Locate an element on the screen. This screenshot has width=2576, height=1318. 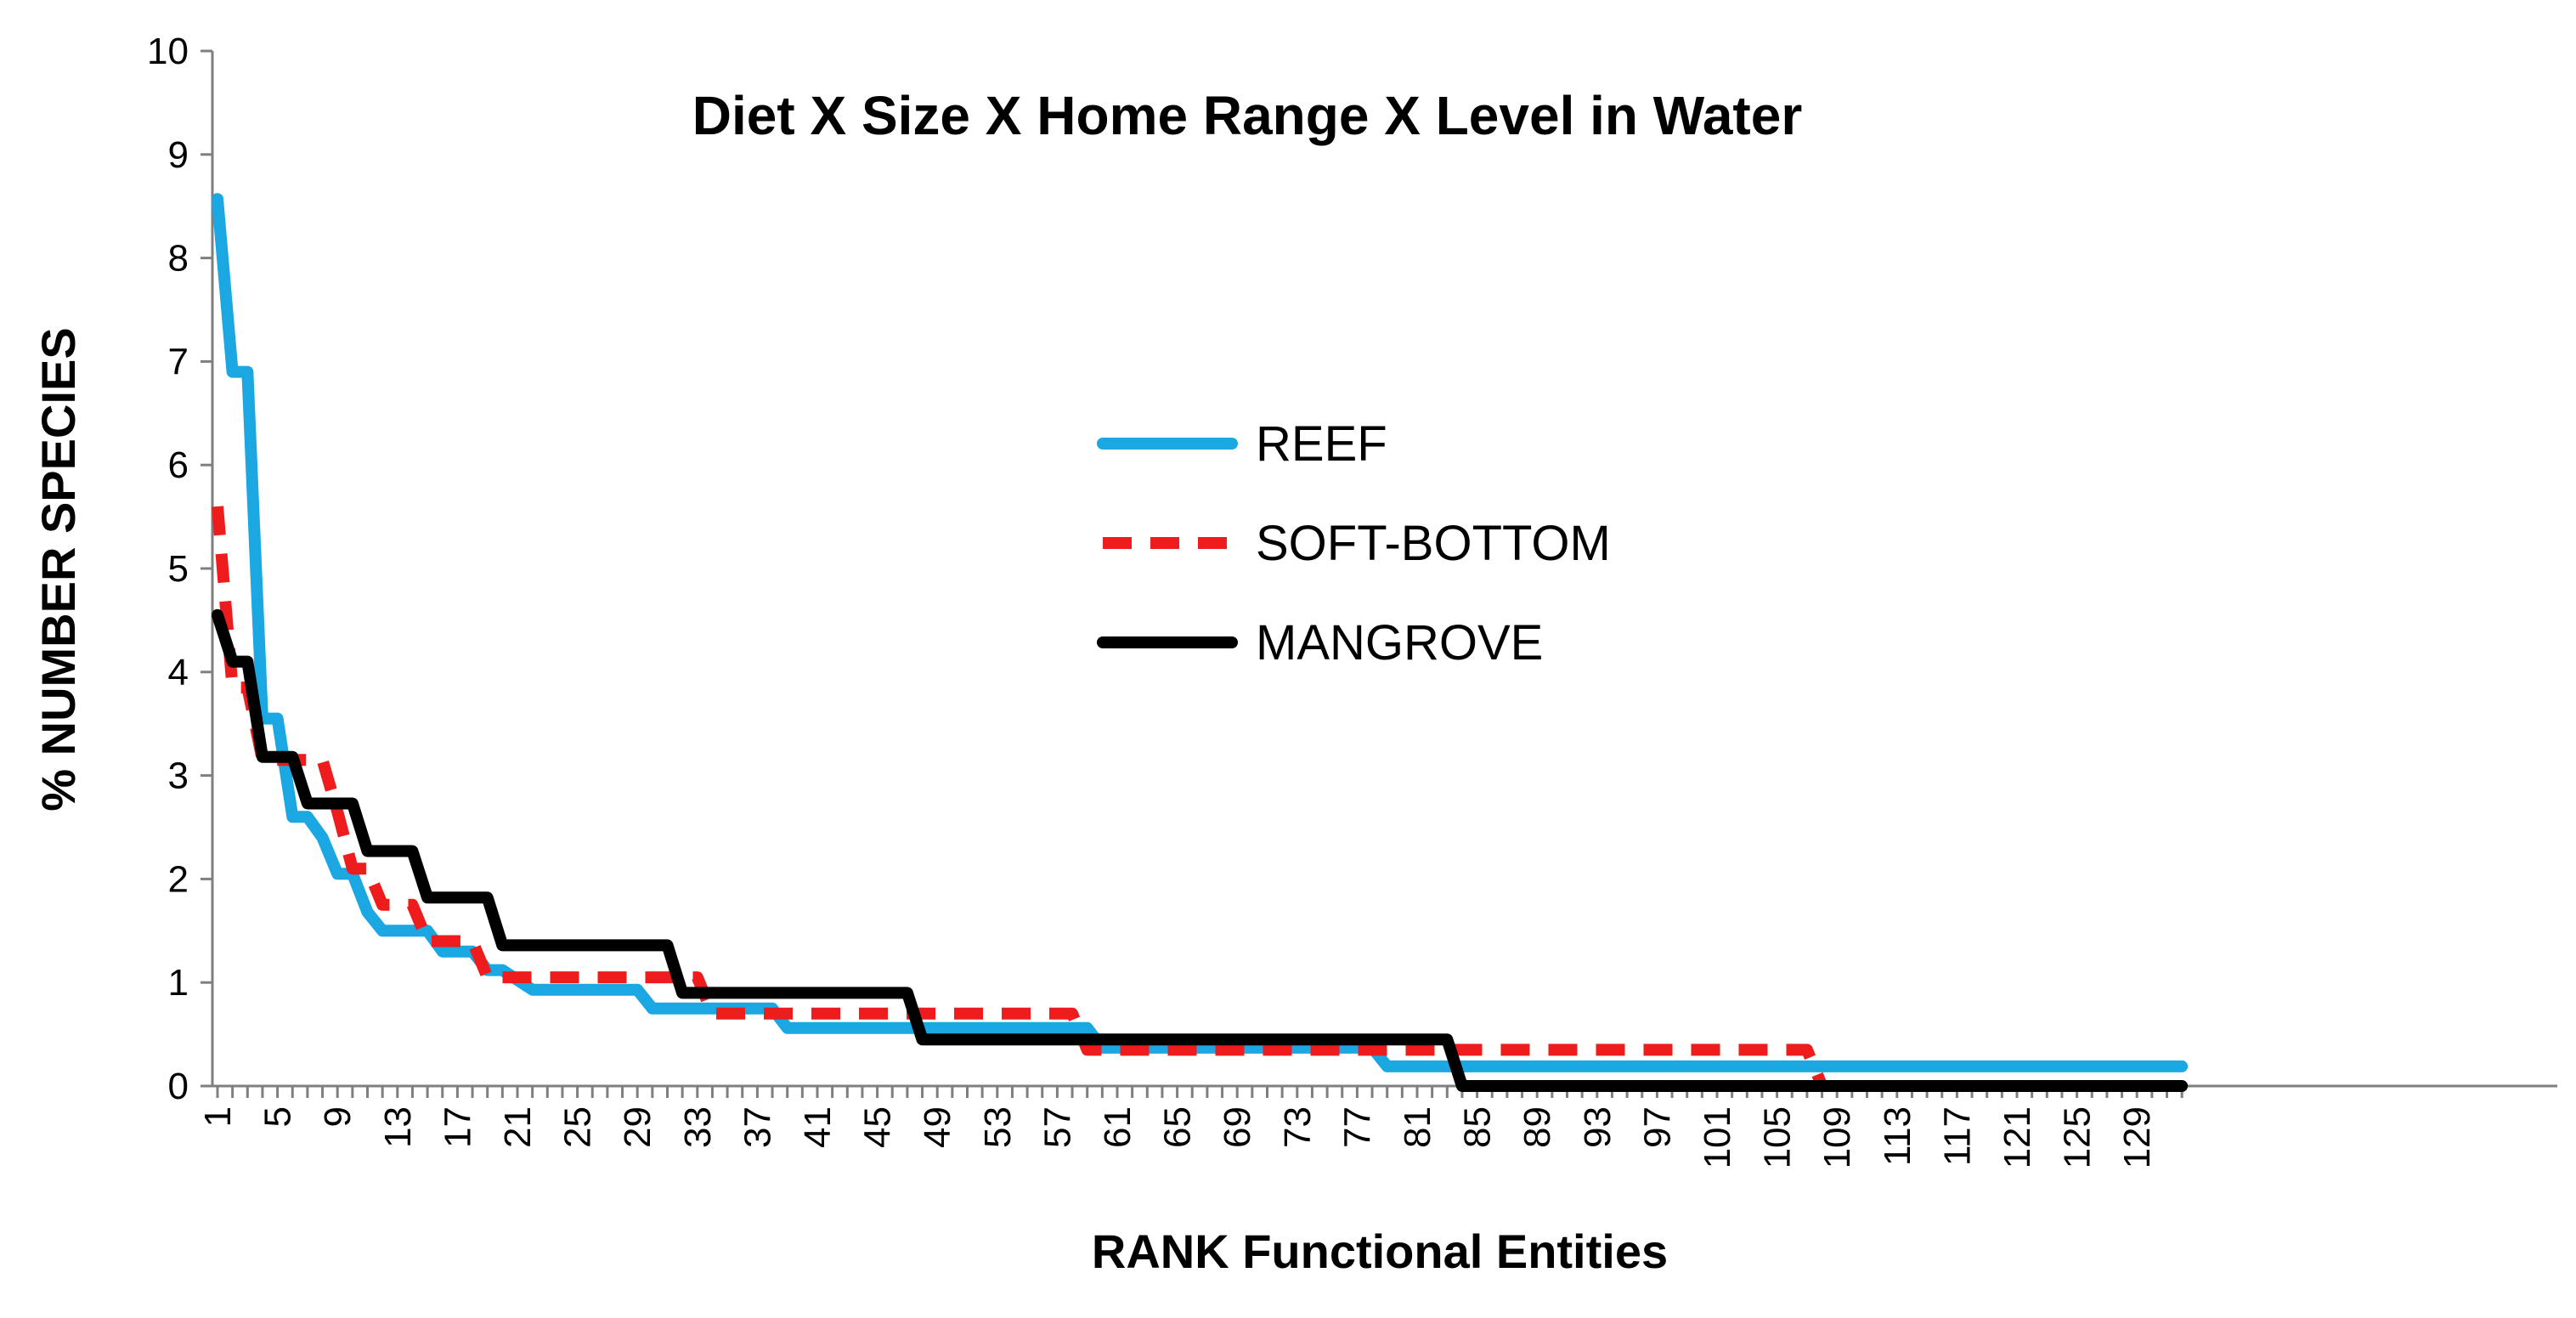
x-tick-label: 5 is located at coordinates (278, 1116).